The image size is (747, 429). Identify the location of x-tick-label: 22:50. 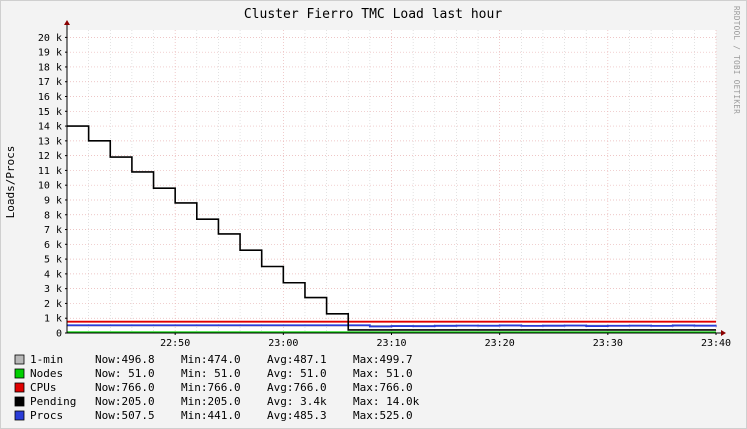
(175, 343).